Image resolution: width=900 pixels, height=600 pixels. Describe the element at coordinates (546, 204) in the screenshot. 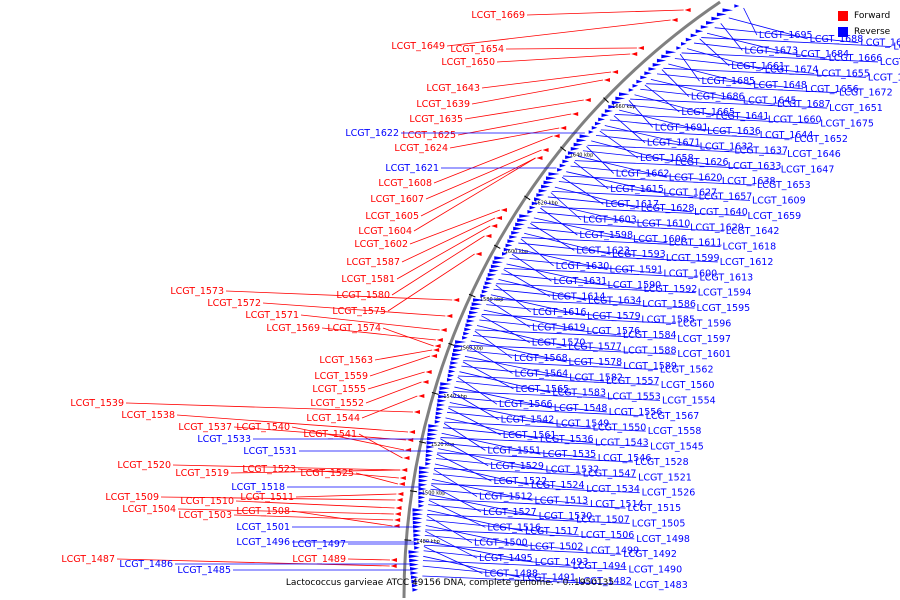

I see `tick-label: 1620 kbp` at that location.